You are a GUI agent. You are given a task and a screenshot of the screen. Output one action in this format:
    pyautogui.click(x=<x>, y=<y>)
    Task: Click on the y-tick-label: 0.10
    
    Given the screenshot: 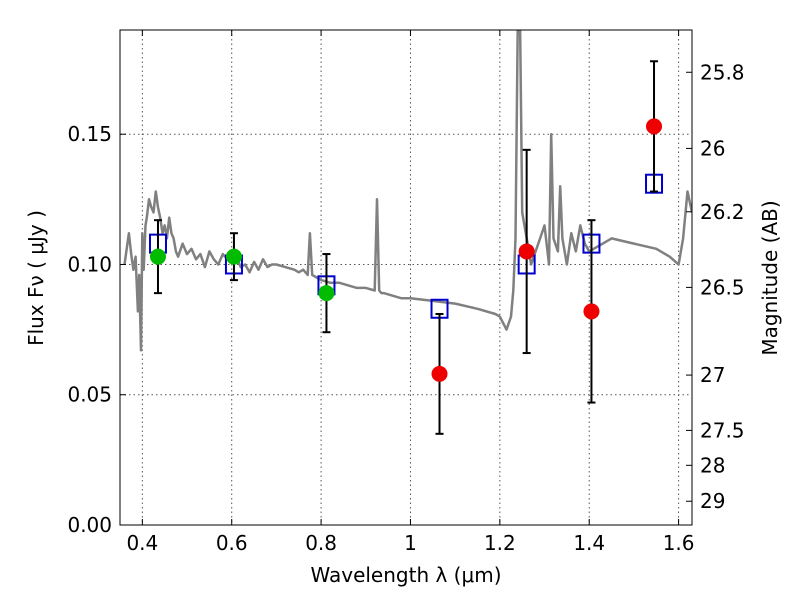 What is the action you would take?
    pyautogui.click(x=89, y=264)
    